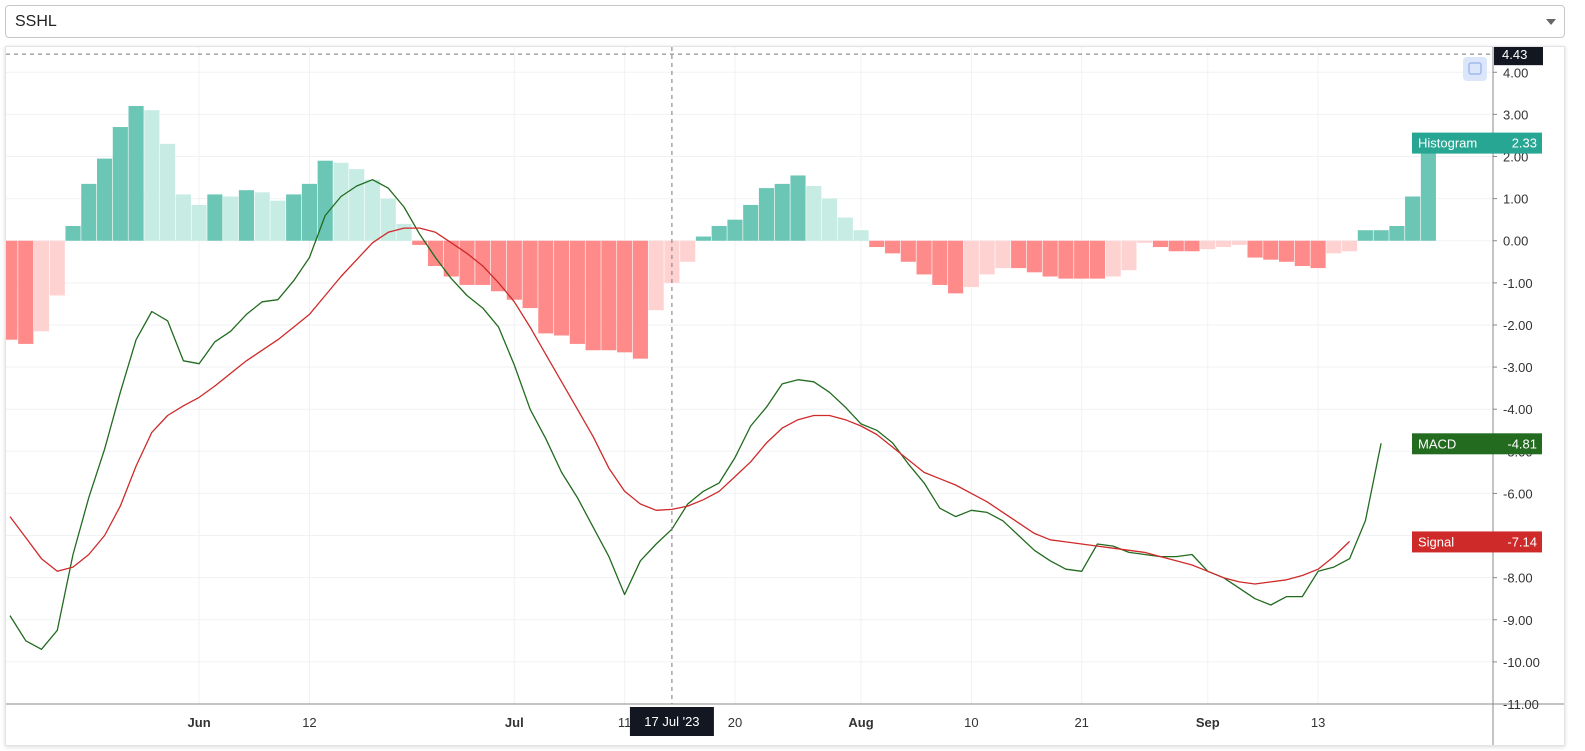 The image size is (1585, 751). I want to click on y-tick-label: -6.00, so click(1518, 493).